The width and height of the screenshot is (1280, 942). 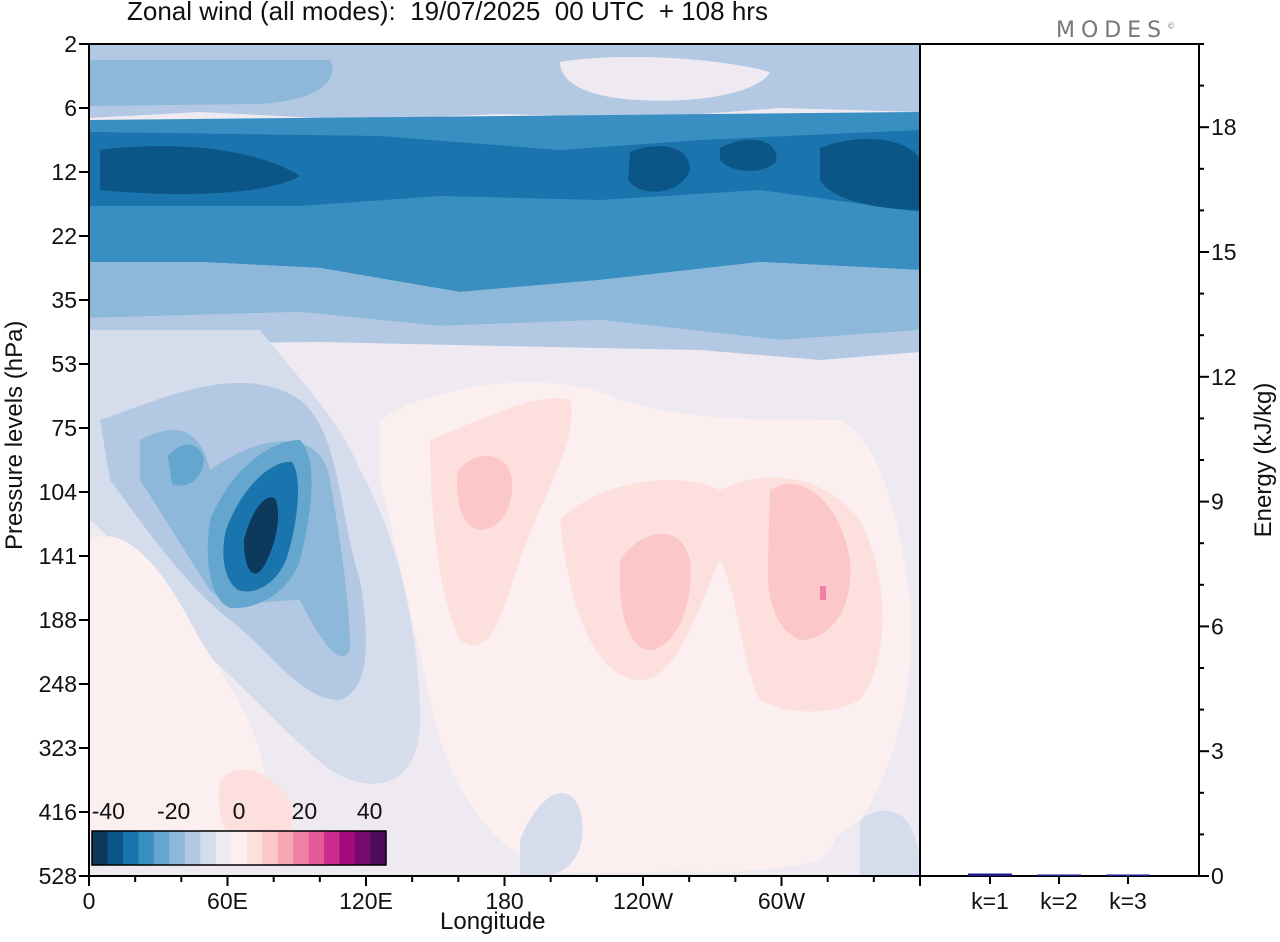 I want to click on y-tick-label: 323, so click(x=58, y=748).